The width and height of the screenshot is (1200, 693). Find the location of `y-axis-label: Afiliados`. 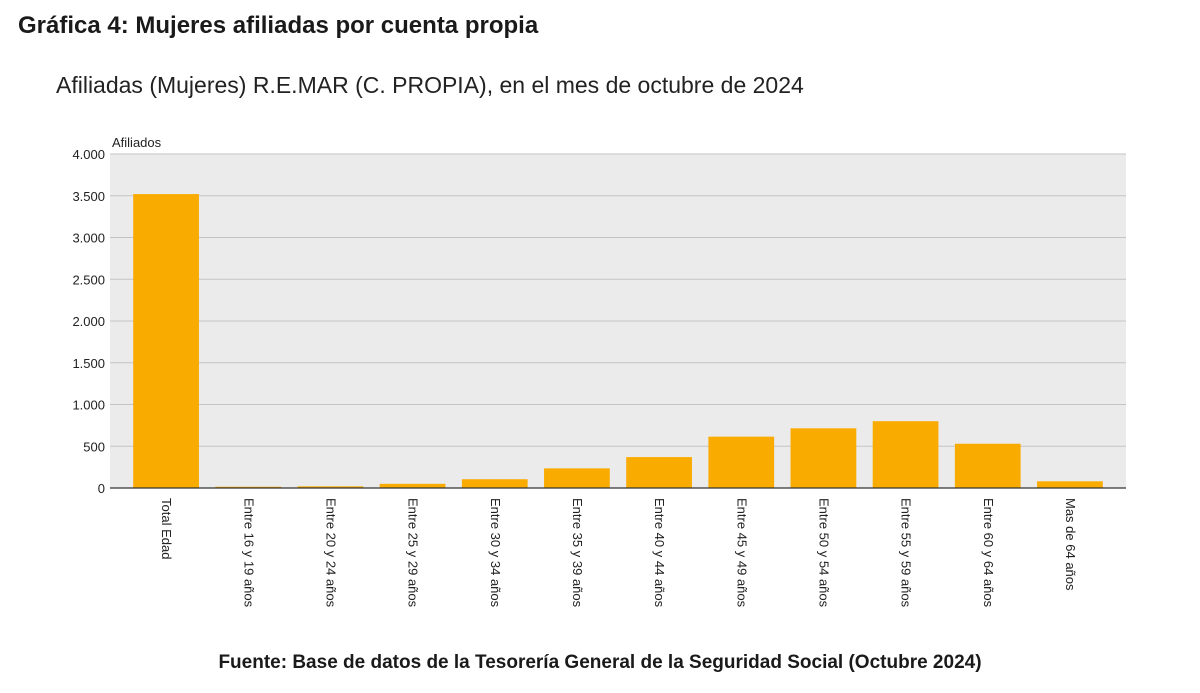

y-axis-label: Afiliados is located at coordinates (137, 142).